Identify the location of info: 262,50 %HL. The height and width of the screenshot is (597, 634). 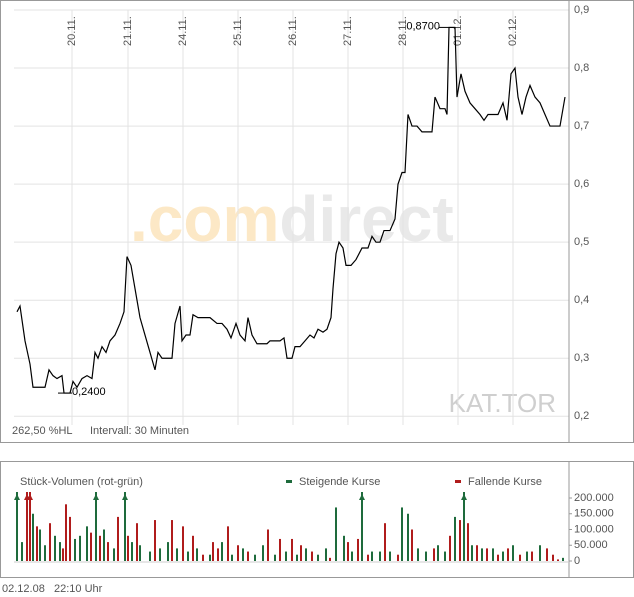
(42, 431).